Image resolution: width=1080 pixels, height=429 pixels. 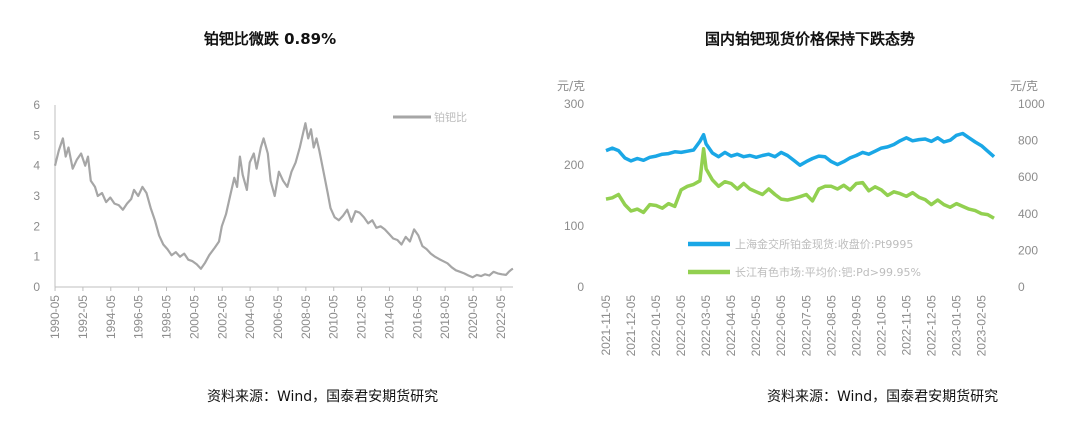 What do you see at coordinates (83, 317) in the screenshot?
I see `left-x-tick-label: 1992-05` at bounding box center [83, 317].